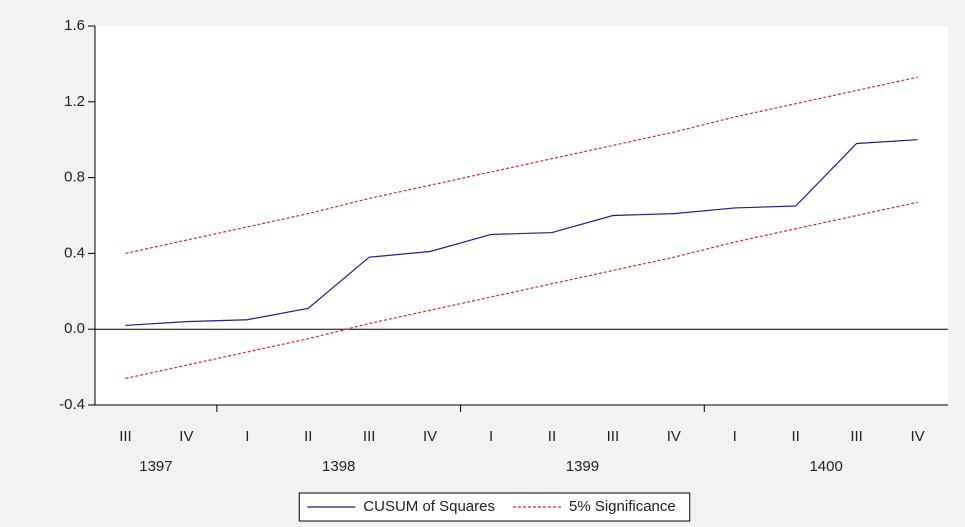 This screenshot has width=965, height=527. I want to click on y-tick-label: 0.0, so click(74, 328).